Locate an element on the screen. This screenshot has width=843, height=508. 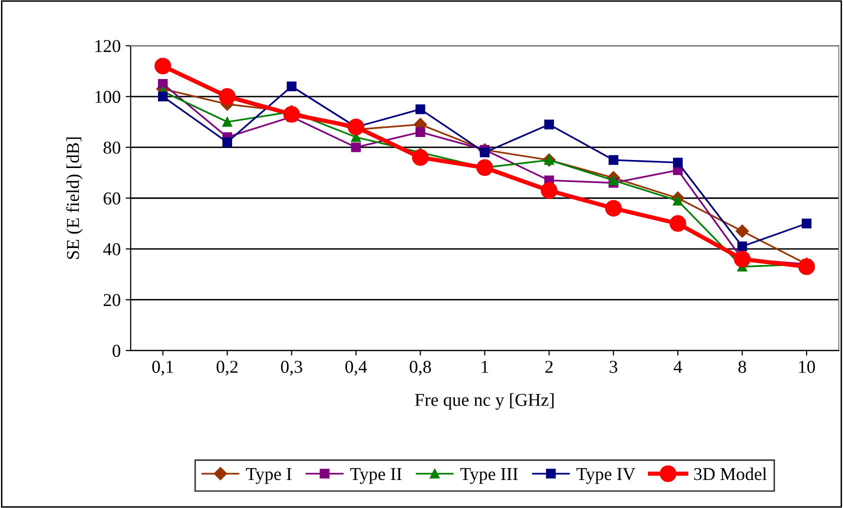
y-tick-label: 40 is located at coordinates (111, 249).